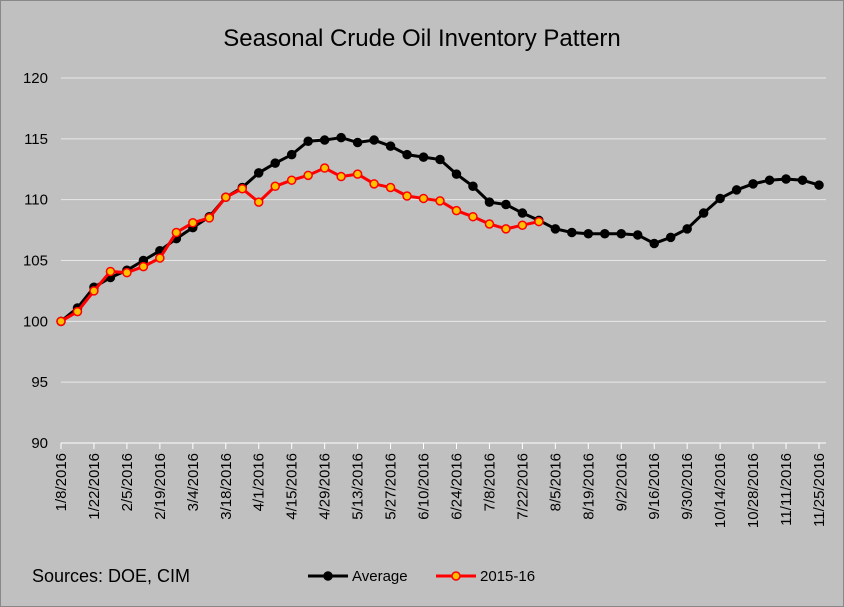 The height and width of the screenshot is (607, 844). What do you see at coordinates (654, 486) in the screenshot?
I see `x-tick-label: 9/16/2016` at bounding box center [654, 486].